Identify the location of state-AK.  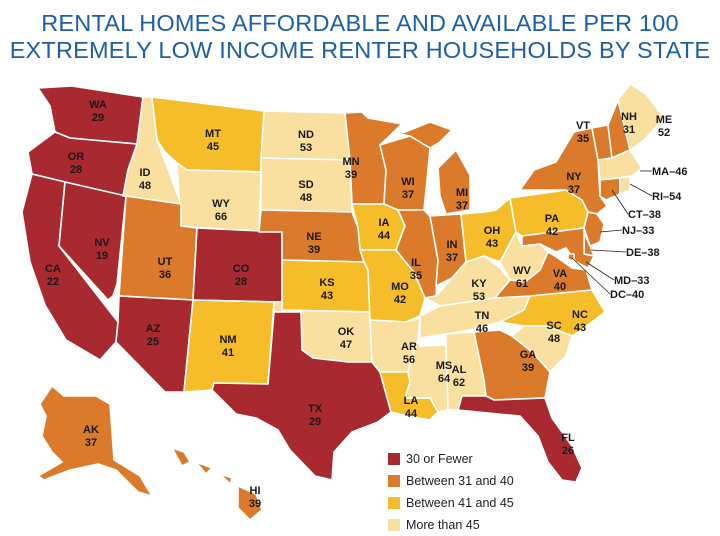
(95, 441).